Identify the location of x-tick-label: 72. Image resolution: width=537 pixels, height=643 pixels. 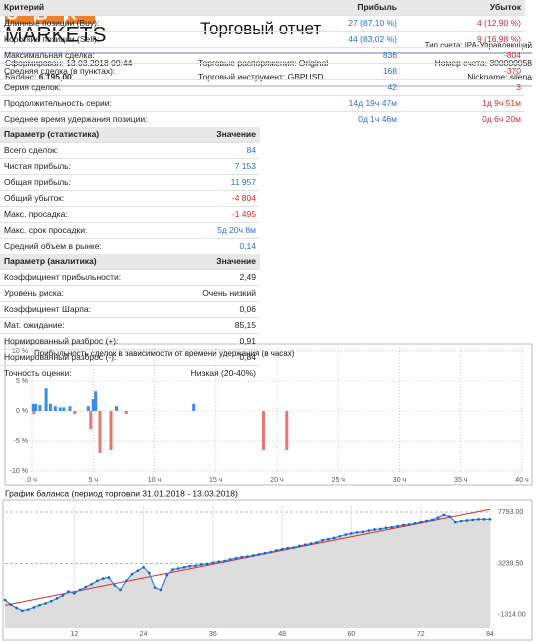
(421, 634).